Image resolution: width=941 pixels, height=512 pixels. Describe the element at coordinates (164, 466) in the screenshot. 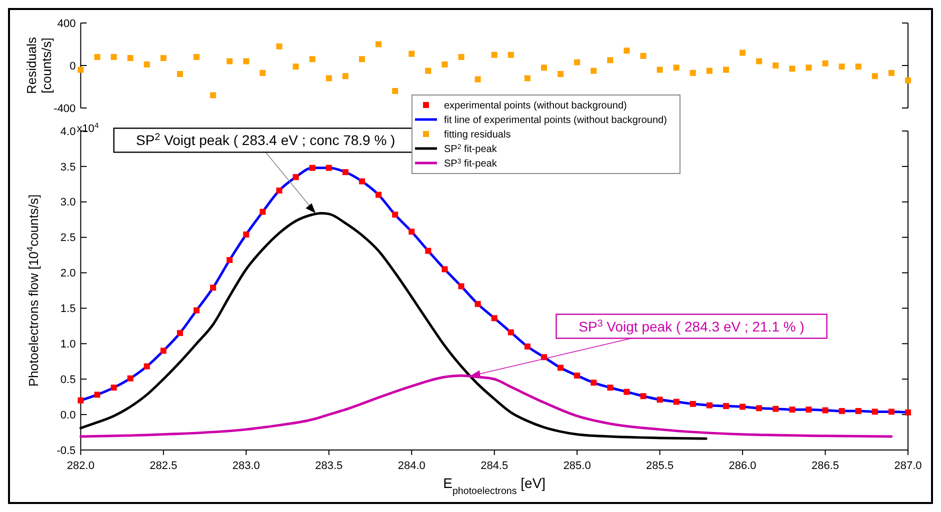

I see `x-tick-label: 282.5` at that location.